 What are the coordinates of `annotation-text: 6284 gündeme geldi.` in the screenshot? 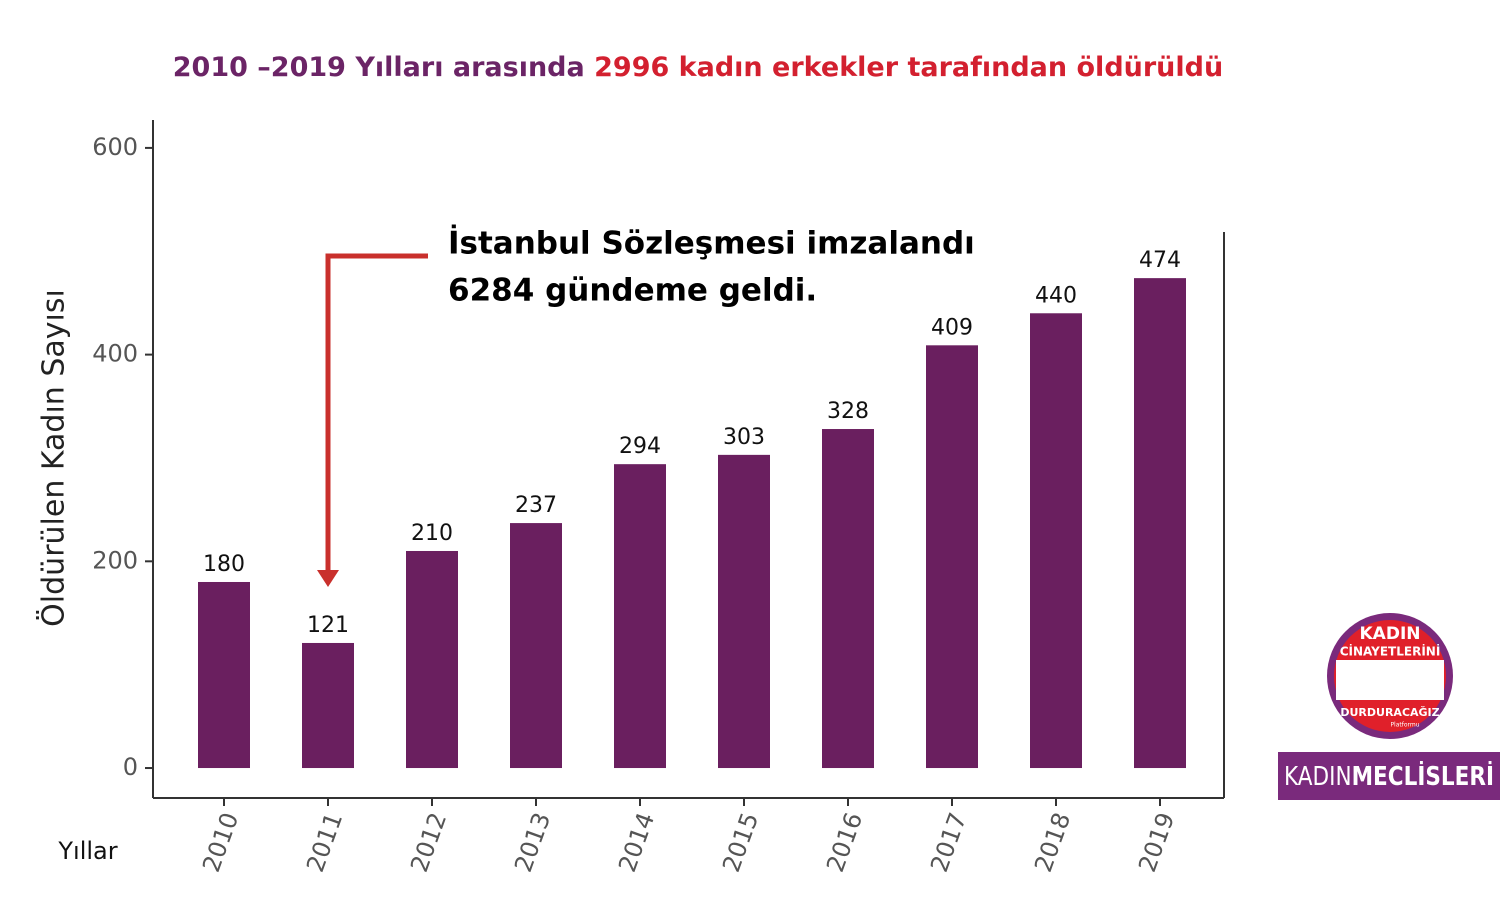 It's located at (632, 291).